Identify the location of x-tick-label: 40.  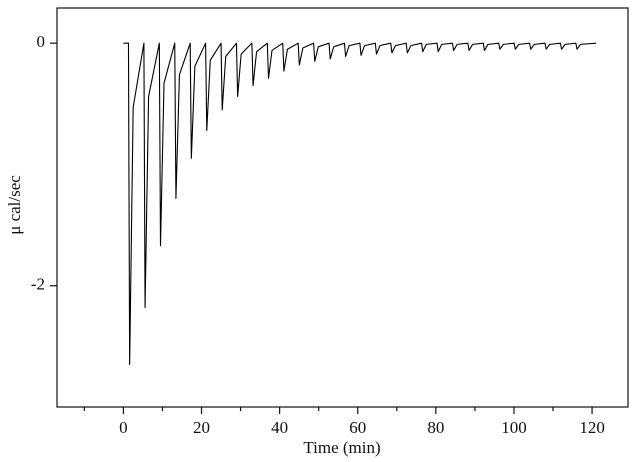
(279, 427).